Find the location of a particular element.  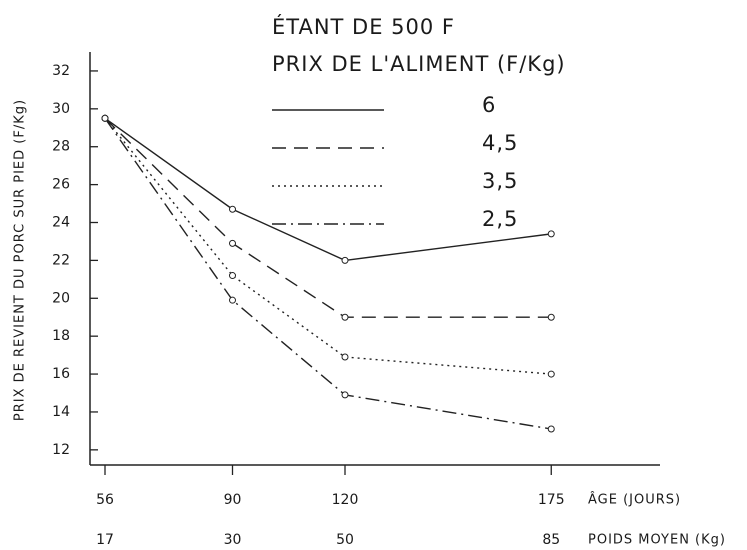

y-tick-label: 28 is located at coordinates (61, 147).